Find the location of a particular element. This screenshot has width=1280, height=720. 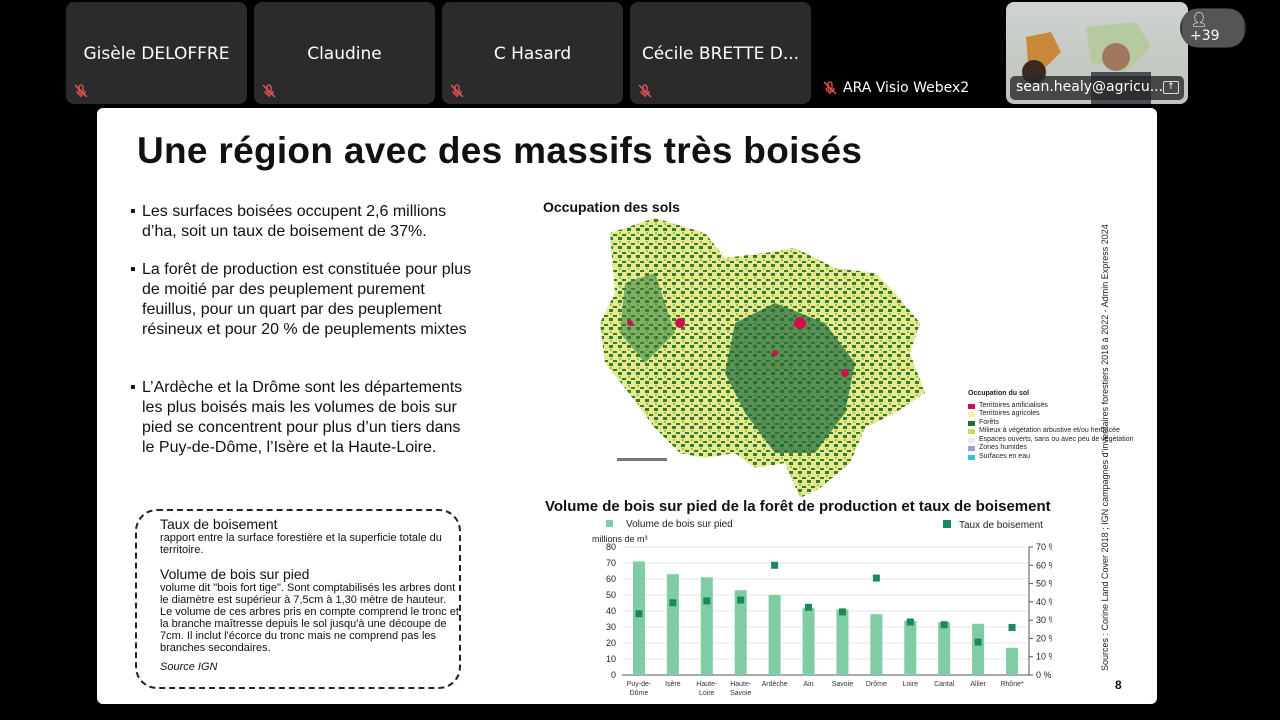

x-tick-label: Isère is located at coordinates (673, 684).